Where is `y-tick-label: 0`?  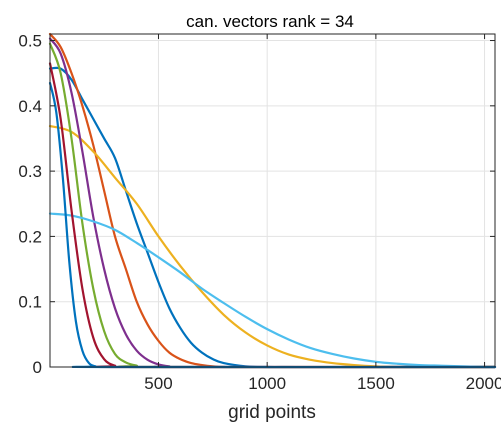 y-tick-label: 0 is located at coordinates (37, 367).